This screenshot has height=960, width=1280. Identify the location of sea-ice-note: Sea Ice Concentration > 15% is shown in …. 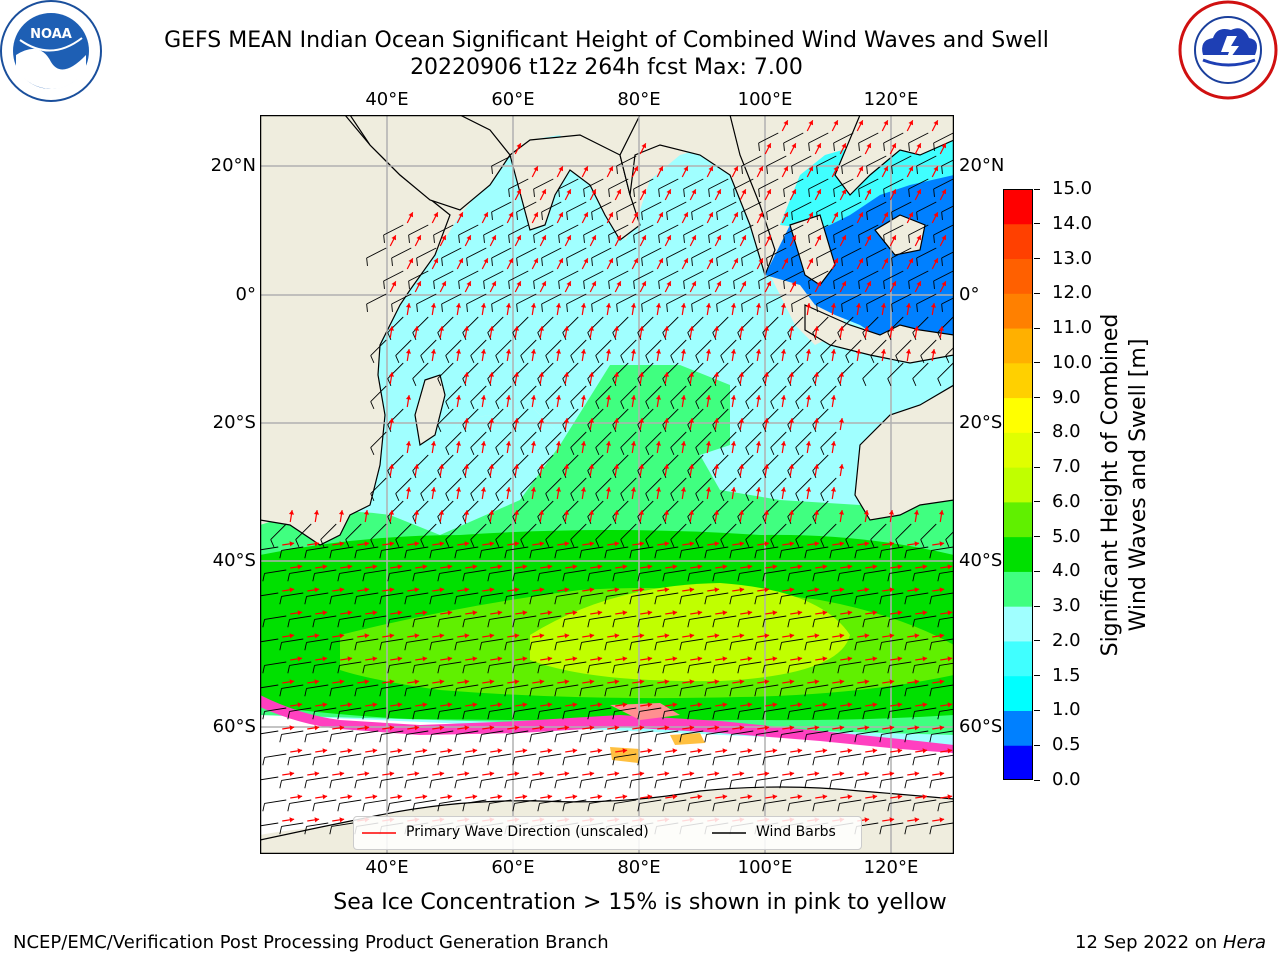
(640, 902).